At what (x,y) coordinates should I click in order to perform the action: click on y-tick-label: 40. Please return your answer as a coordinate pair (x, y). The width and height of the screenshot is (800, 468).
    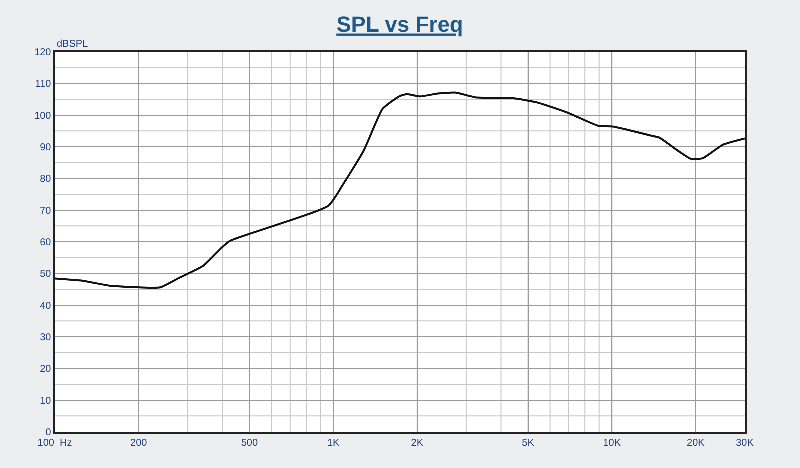
    Looking at the image, I should click on (46, 306).